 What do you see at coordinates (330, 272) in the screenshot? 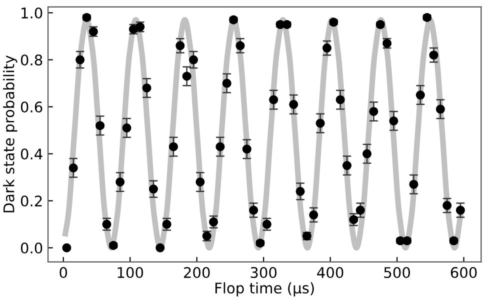
I see `x-tick-label: 400` at bounding box center [330, 272].